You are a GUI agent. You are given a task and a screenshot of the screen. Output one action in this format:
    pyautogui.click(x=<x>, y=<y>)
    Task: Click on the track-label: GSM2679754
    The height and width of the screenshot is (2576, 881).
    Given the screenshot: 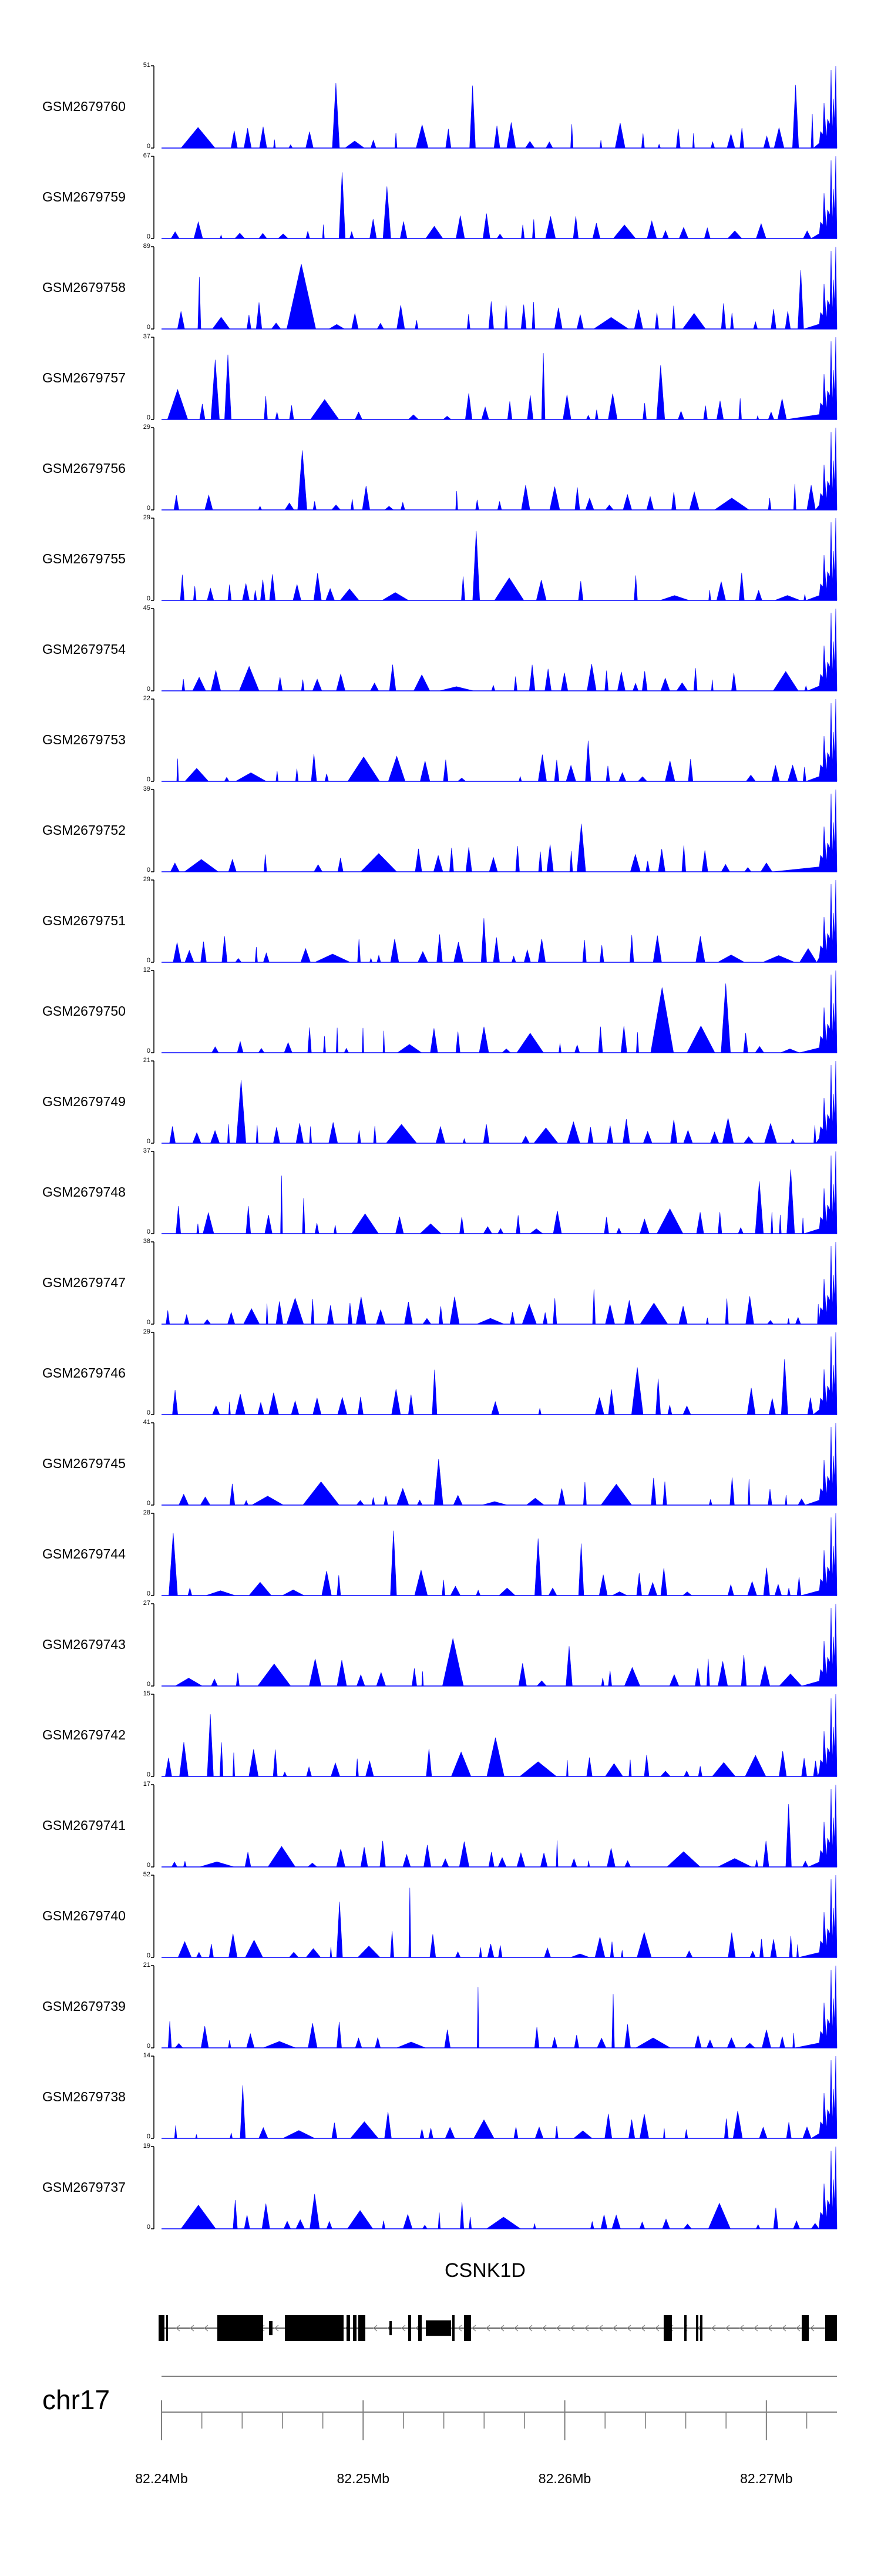 What is the action you would take?
    pyautogui.click(x=84, y=650)
    